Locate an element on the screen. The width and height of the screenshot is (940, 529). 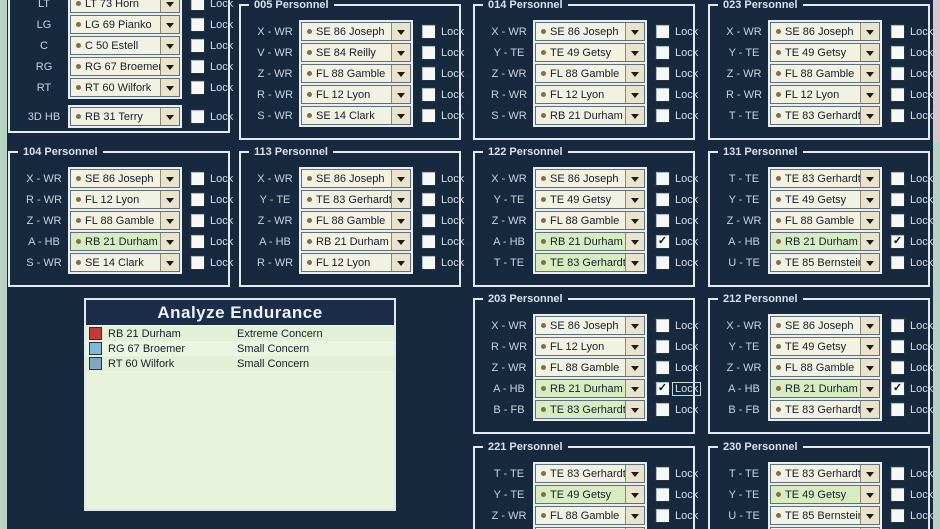
player-select: LT 73 Horn is located at coordinates (125, 6).